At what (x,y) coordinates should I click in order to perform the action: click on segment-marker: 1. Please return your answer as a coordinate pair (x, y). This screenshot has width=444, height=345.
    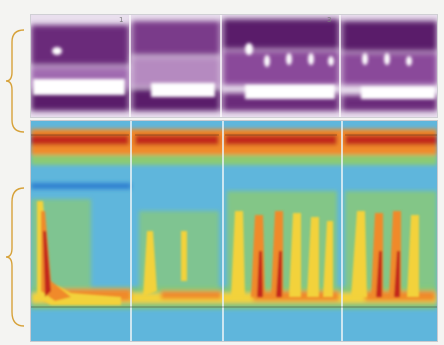
    Looking at the image, I should click on (121, 20).